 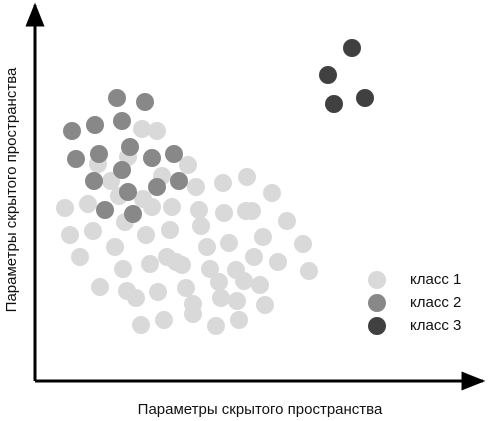 What do you see at coordinates (435, 279) in the screenshot?
I see `legend-label: класс 1` at bounding box center [435, 279].